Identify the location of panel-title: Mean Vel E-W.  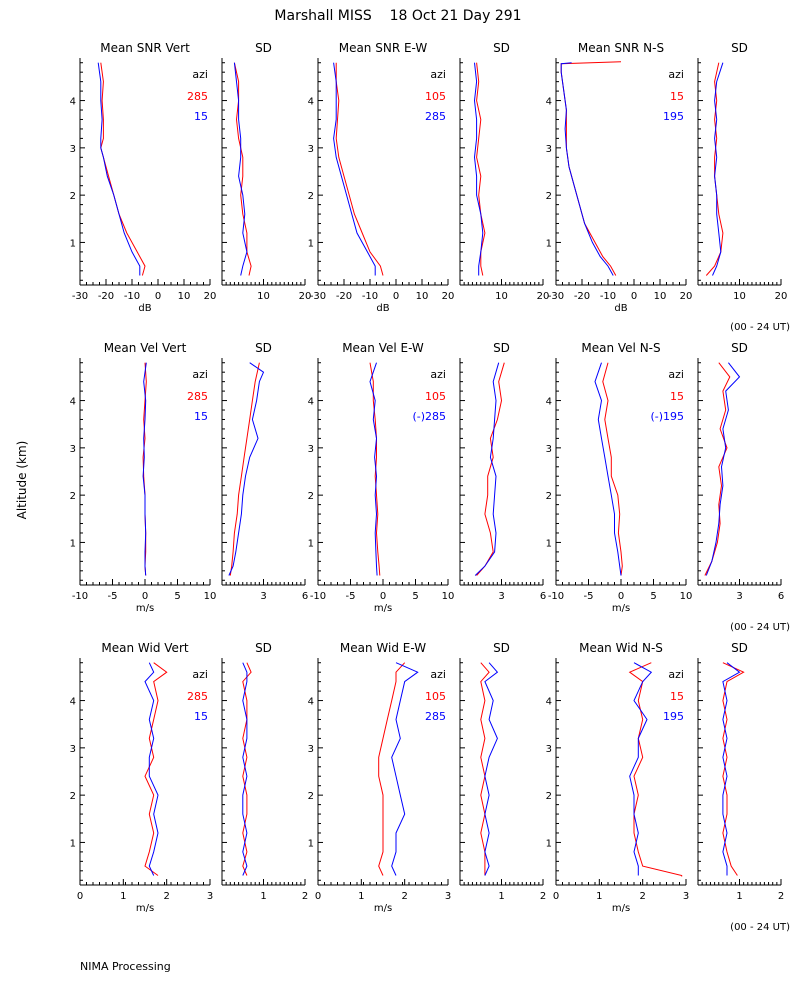
(383, 348).